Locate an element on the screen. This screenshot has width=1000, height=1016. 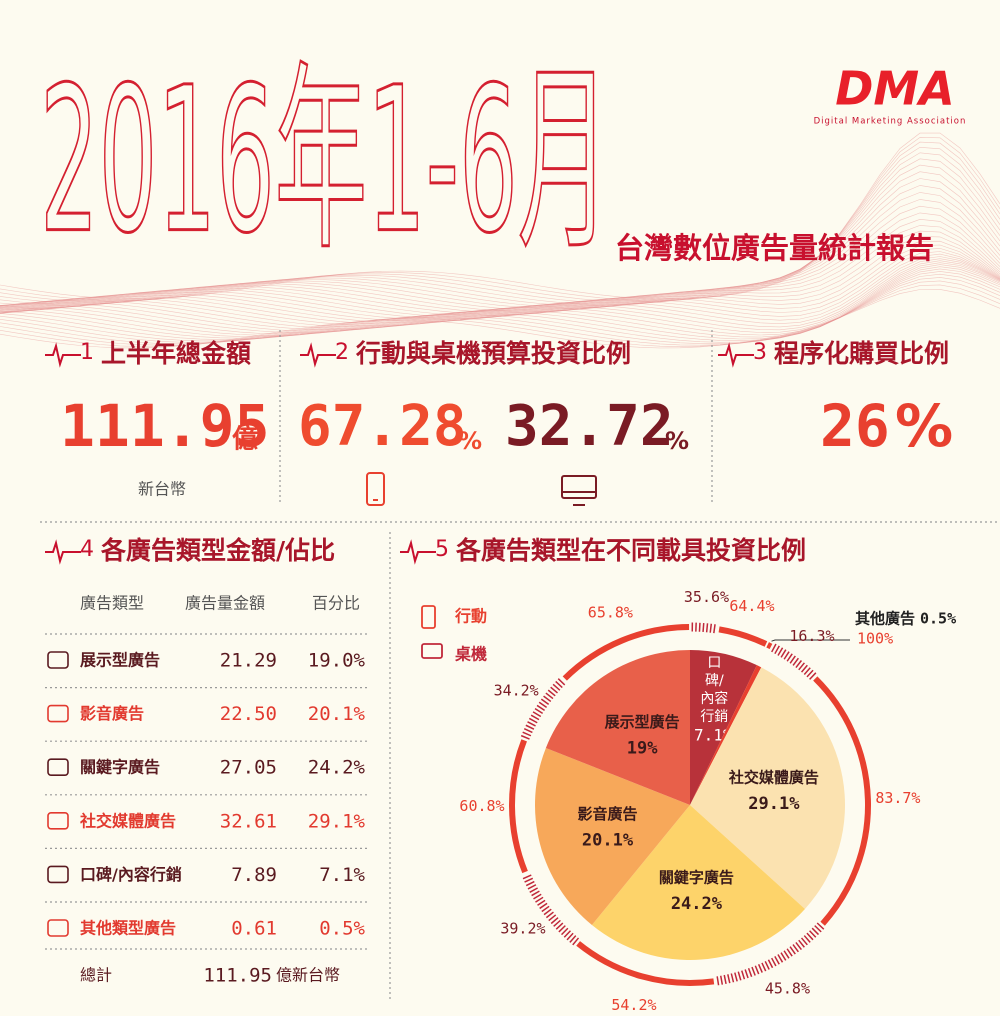
category-label: 關鍵字廣告 is located at coordinates (696, 878).